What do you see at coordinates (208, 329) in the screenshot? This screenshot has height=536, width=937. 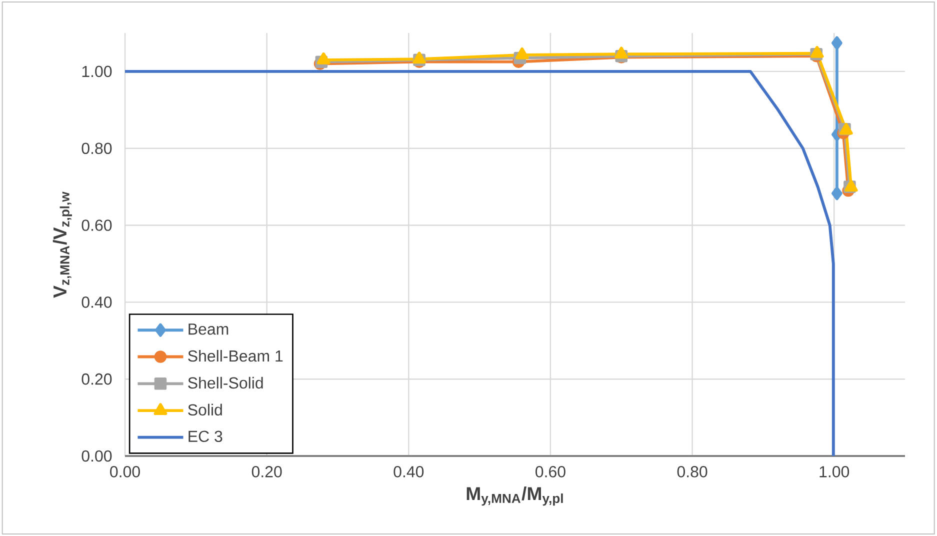 I see `legend-label: Beam` at bounding box center [208, 329].